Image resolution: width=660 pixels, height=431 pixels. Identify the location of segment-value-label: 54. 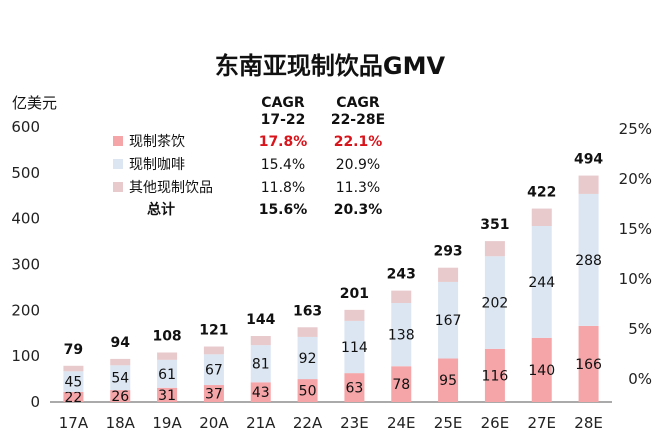
(120, 379).